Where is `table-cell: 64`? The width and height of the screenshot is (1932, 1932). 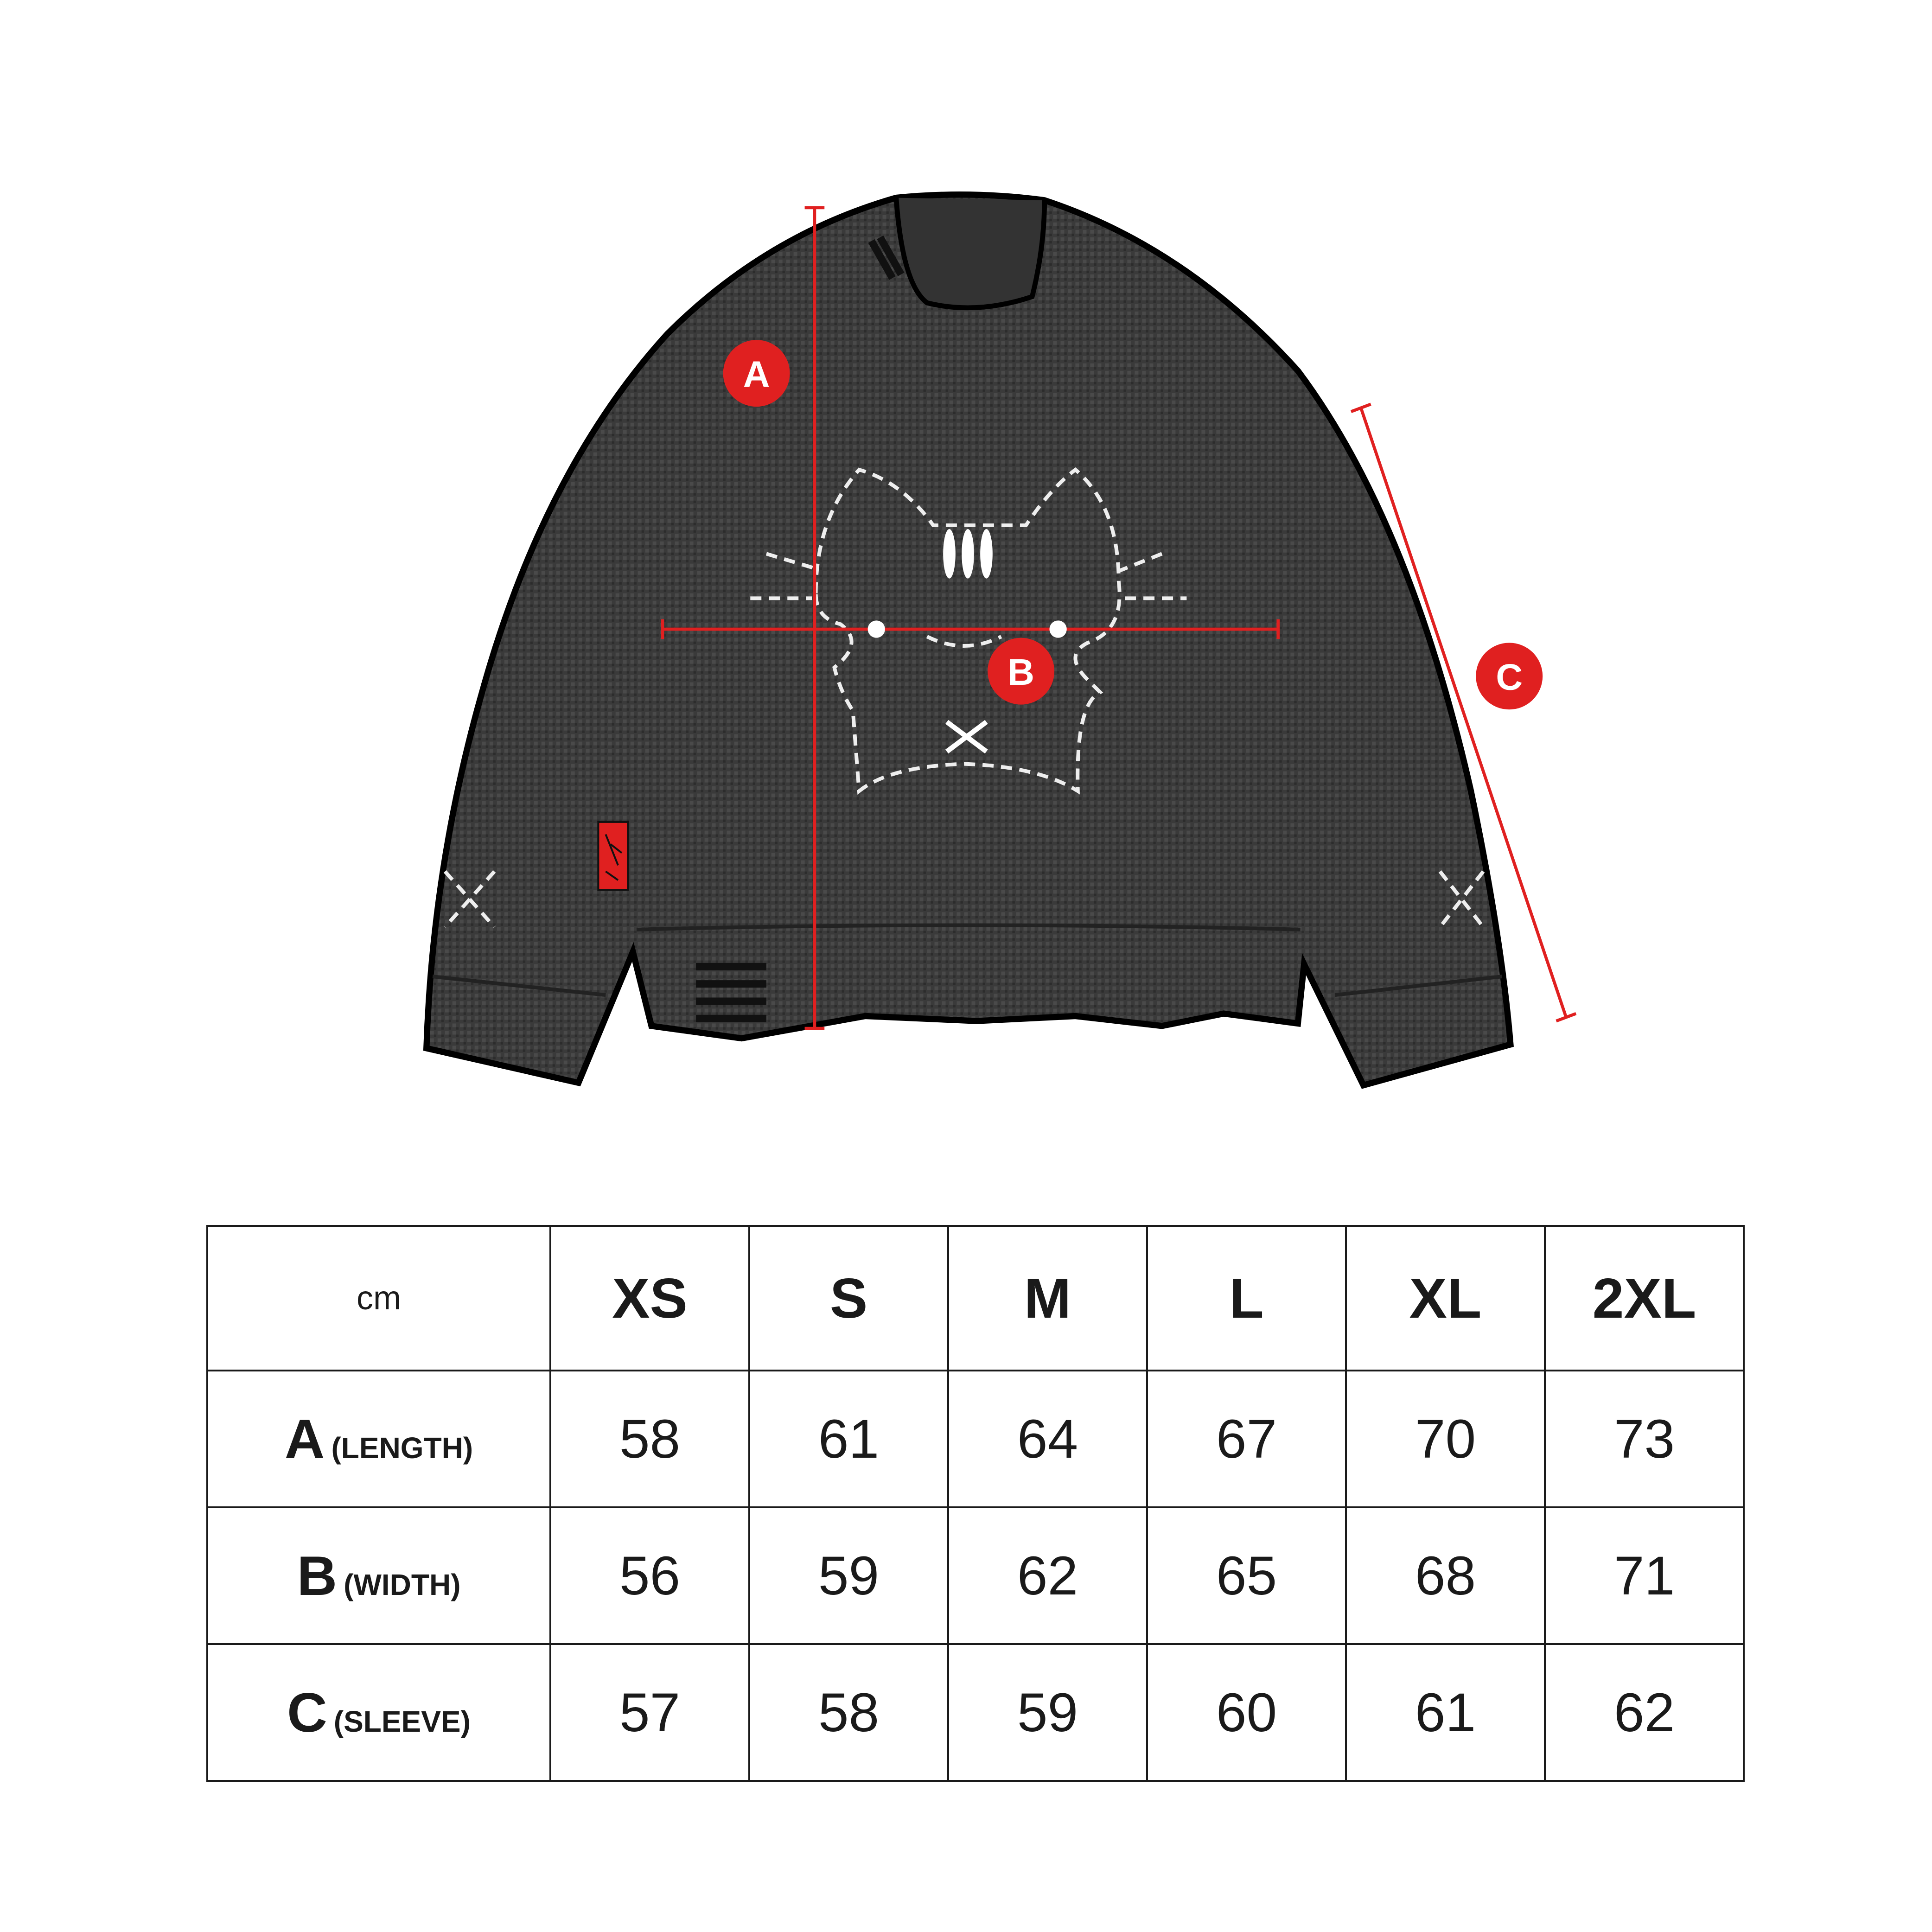
table-cell: 64 is located at coordinates (1048, 1439).